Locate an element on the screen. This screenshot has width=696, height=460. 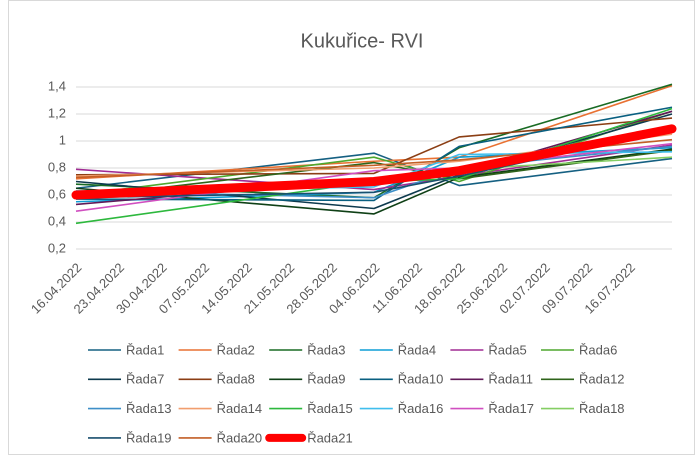
legend-label: Řada8 is located at coordinates (236, 379).